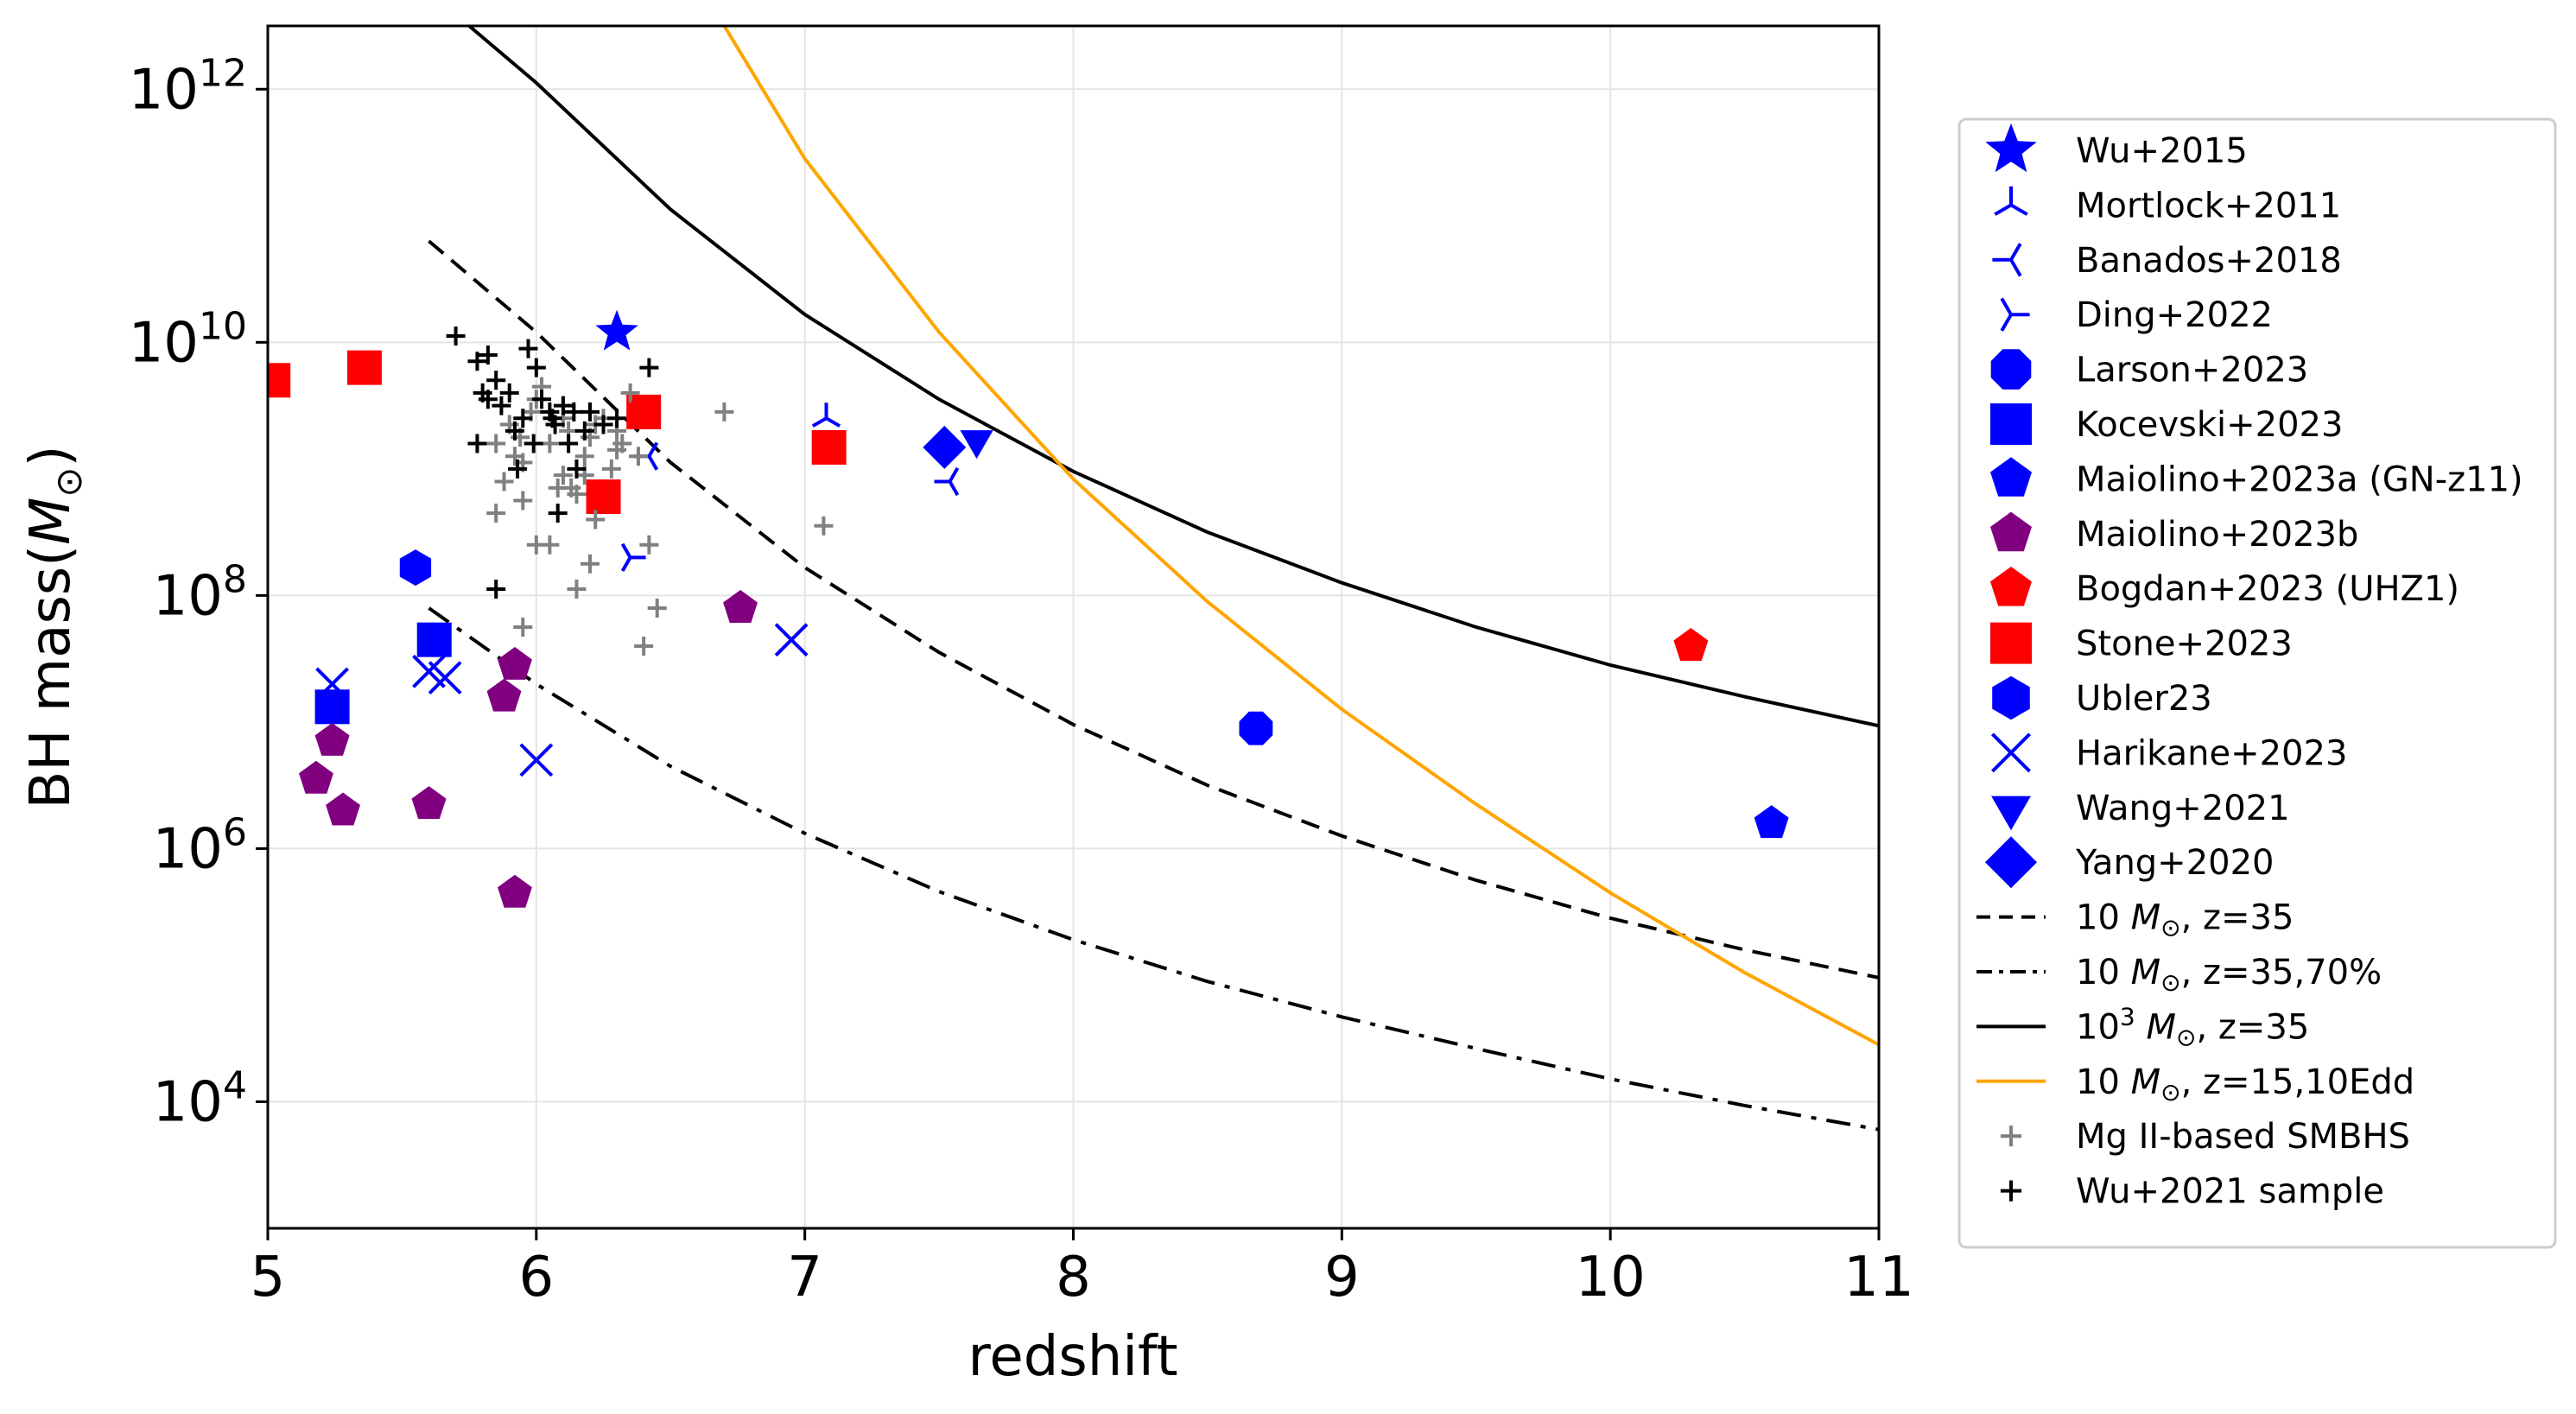 The image size is (2576, 1414). Describe the element at coordinates (2217, 535) in the screenshot. I see `legend-label: Maiolino+2023b` at that location.